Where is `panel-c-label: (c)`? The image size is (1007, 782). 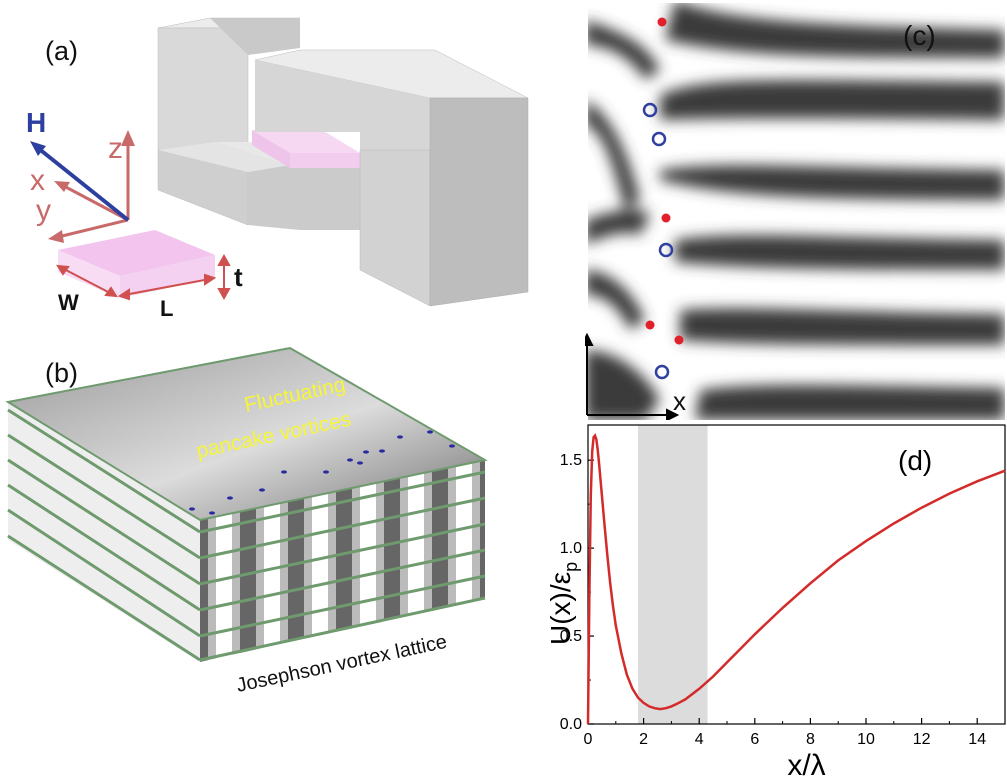
panel-c-label: (c) is located at coordinates (919, 35).